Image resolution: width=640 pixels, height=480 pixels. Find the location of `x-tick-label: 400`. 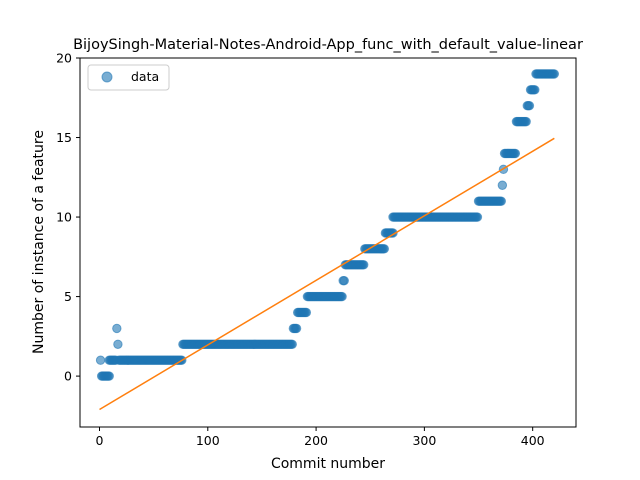

x-tick-label: 400 is located at coordinates (533, 440).